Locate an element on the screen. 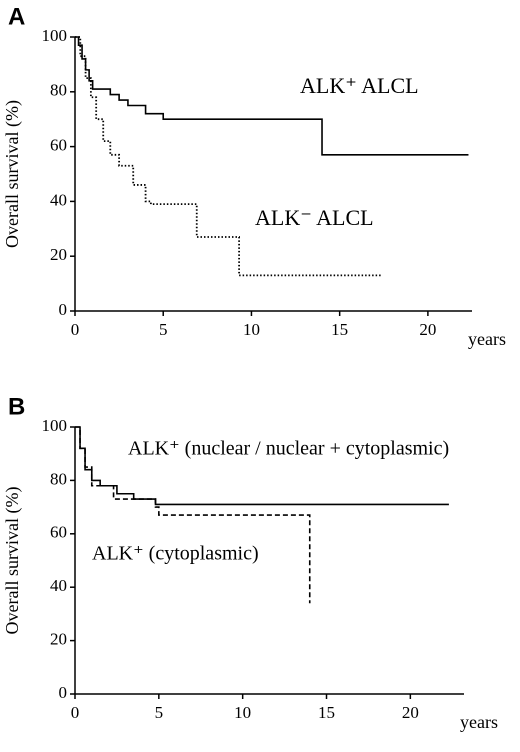  series-label: ALK⁺ (cytoplasmic) is located at coordinates (175, 554).